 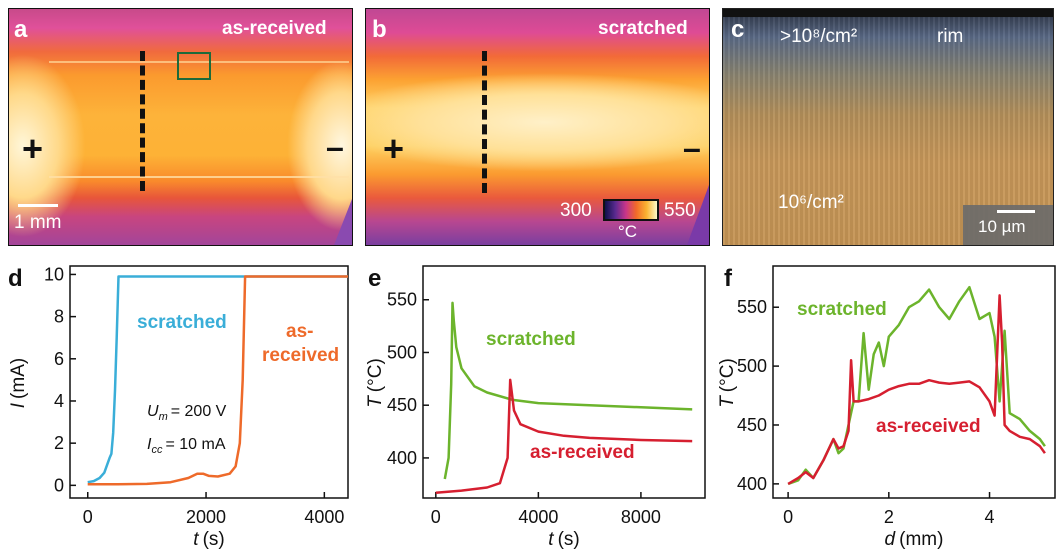 I want to click on rim-band, so click(x=888, y=13).